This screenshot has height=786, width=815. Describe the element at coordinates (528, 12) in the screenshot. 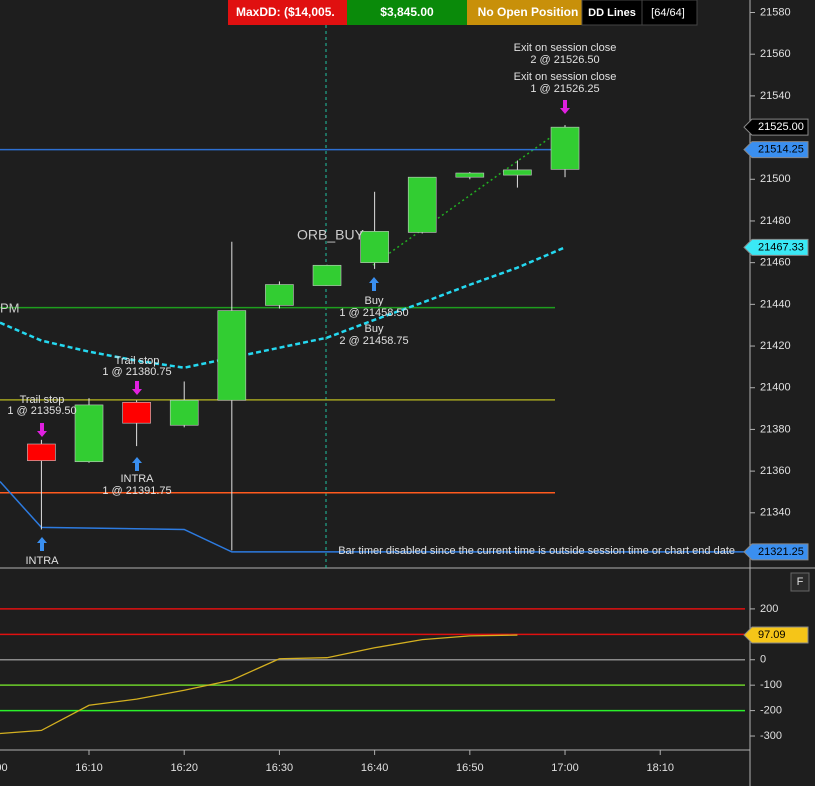

I see `position: No Open Position` at that location.